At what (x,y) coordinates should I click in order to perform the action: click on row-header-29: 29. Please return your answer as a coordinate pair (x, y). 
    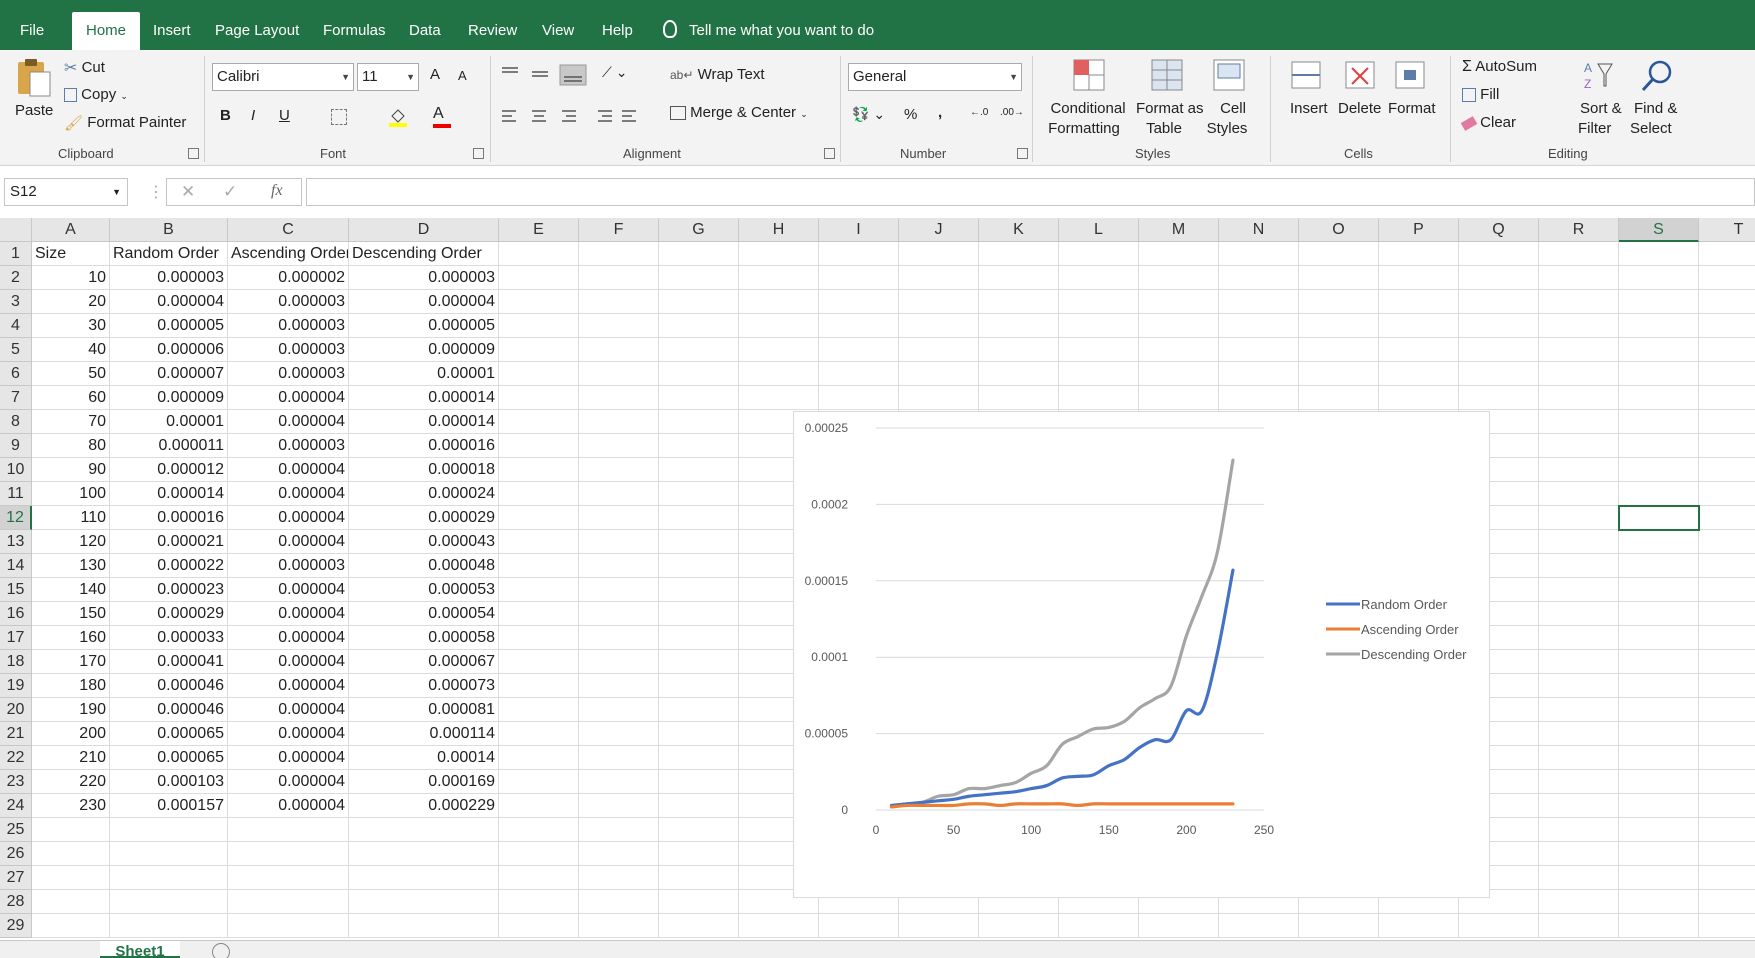
    Looking at the image, I should click on (16, 926).